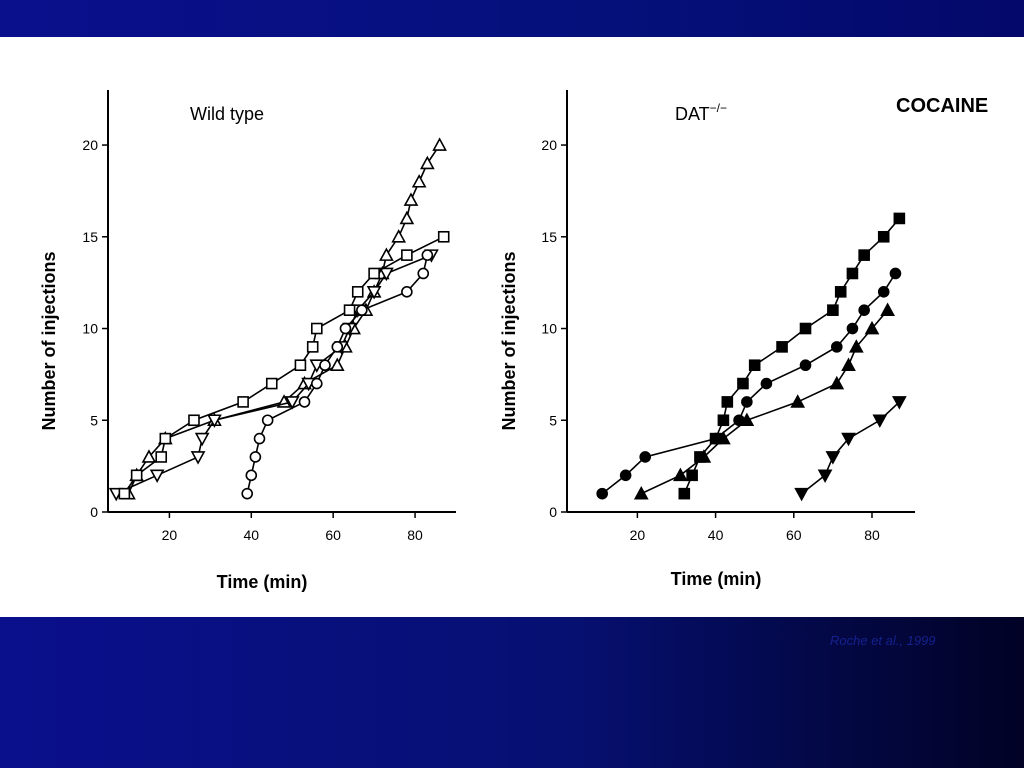 This screenshot has width=1024, height=768. What do you see at coordinates (701, 112) in the screenshot?
I see `dat-panel-title: DAT−/−` at bounding box center [701, 112].